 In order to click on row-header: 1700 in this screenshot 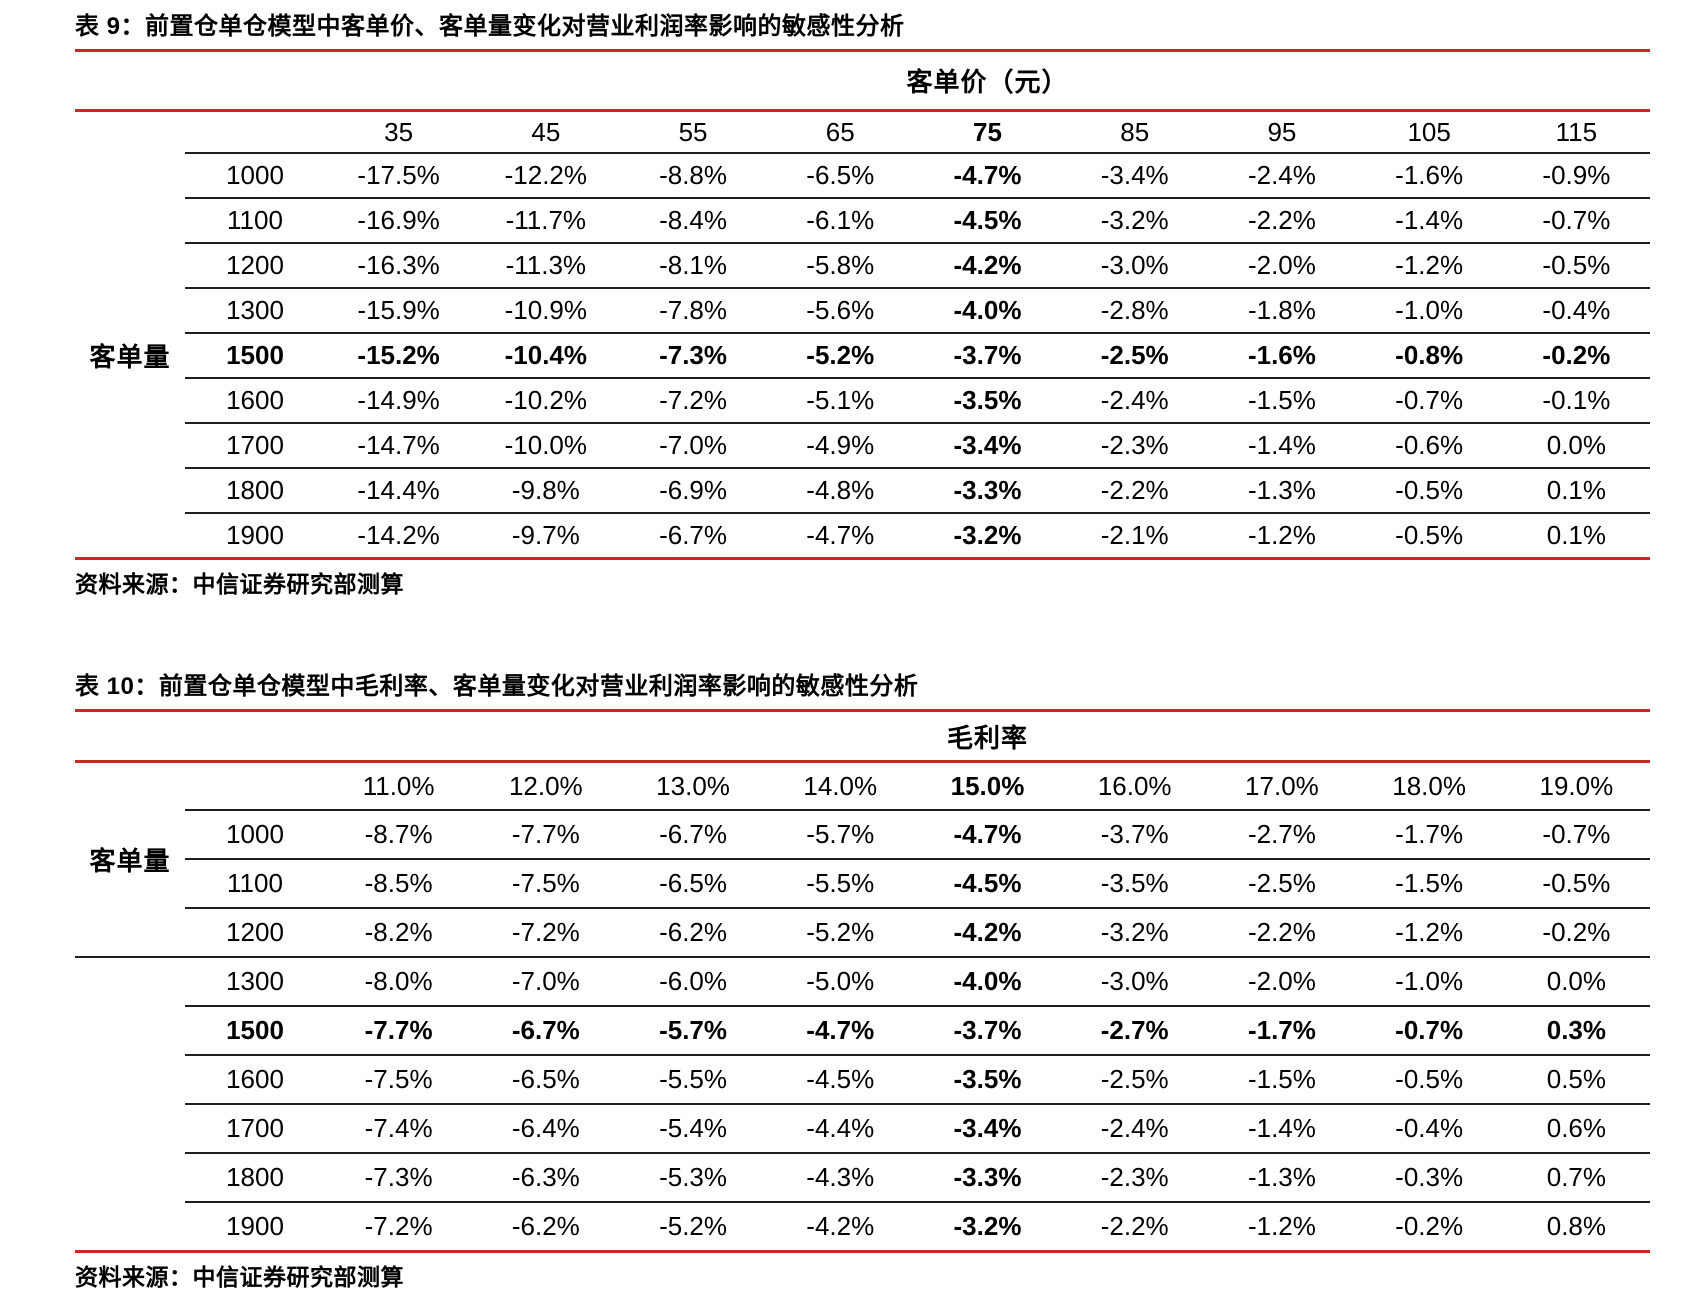, I will do `click(255, 1129)`.